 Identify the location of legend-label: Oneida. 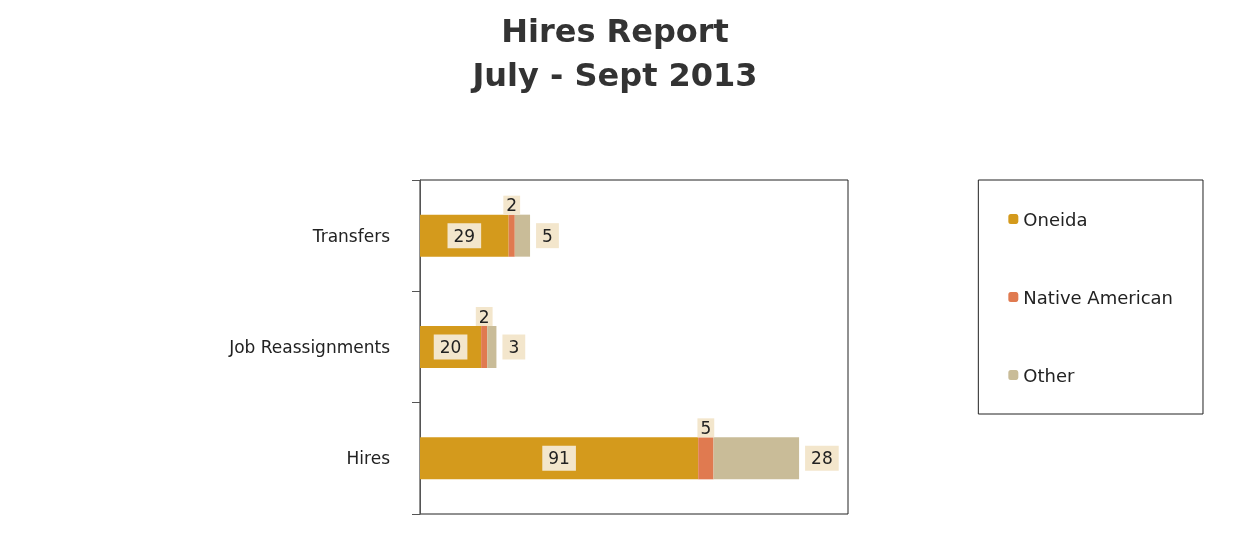
(1055, 219).